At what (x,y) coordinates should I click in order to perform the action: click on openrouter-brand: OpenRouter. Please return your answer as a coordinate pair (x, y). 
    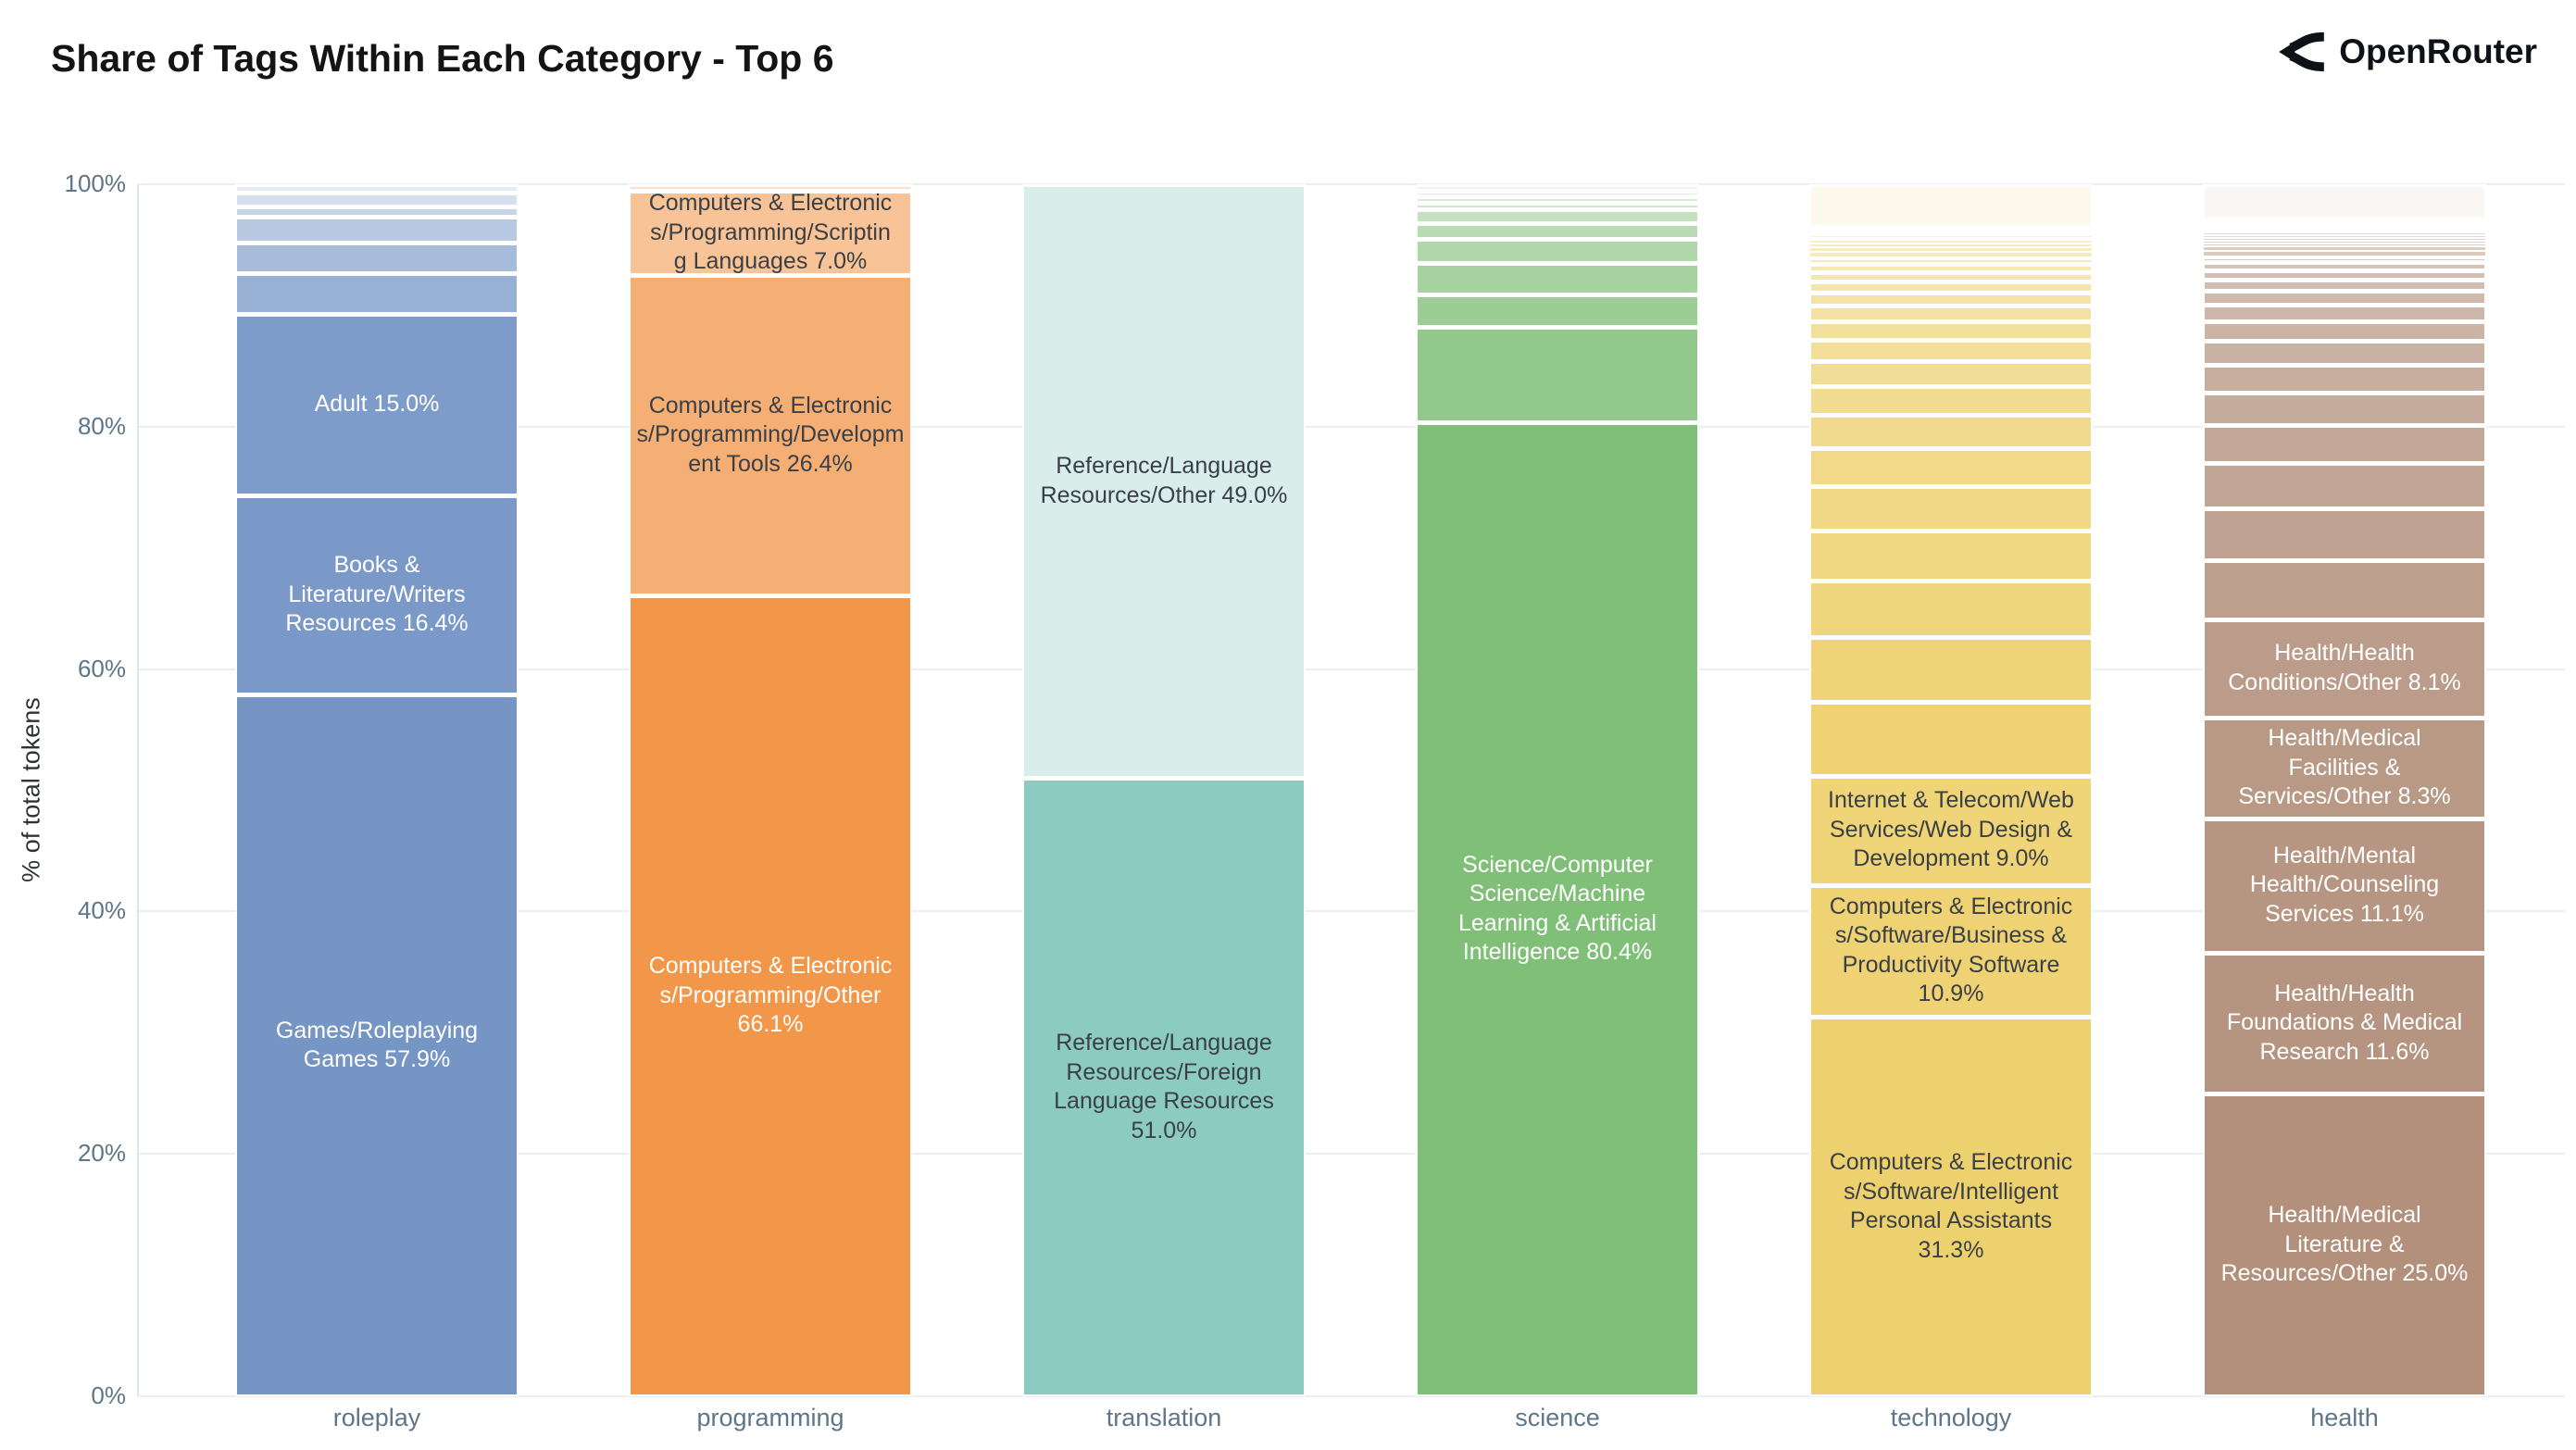
    Looking at the image, I should click on (2408, 52).